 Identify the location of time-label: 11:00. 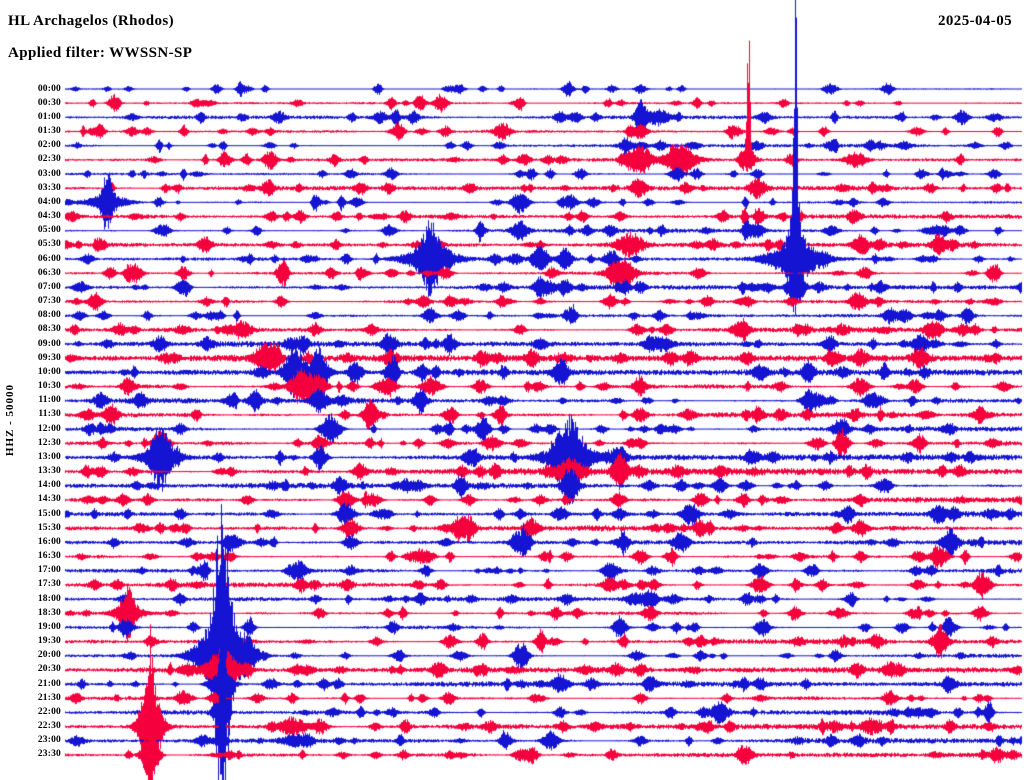
(49, 400).